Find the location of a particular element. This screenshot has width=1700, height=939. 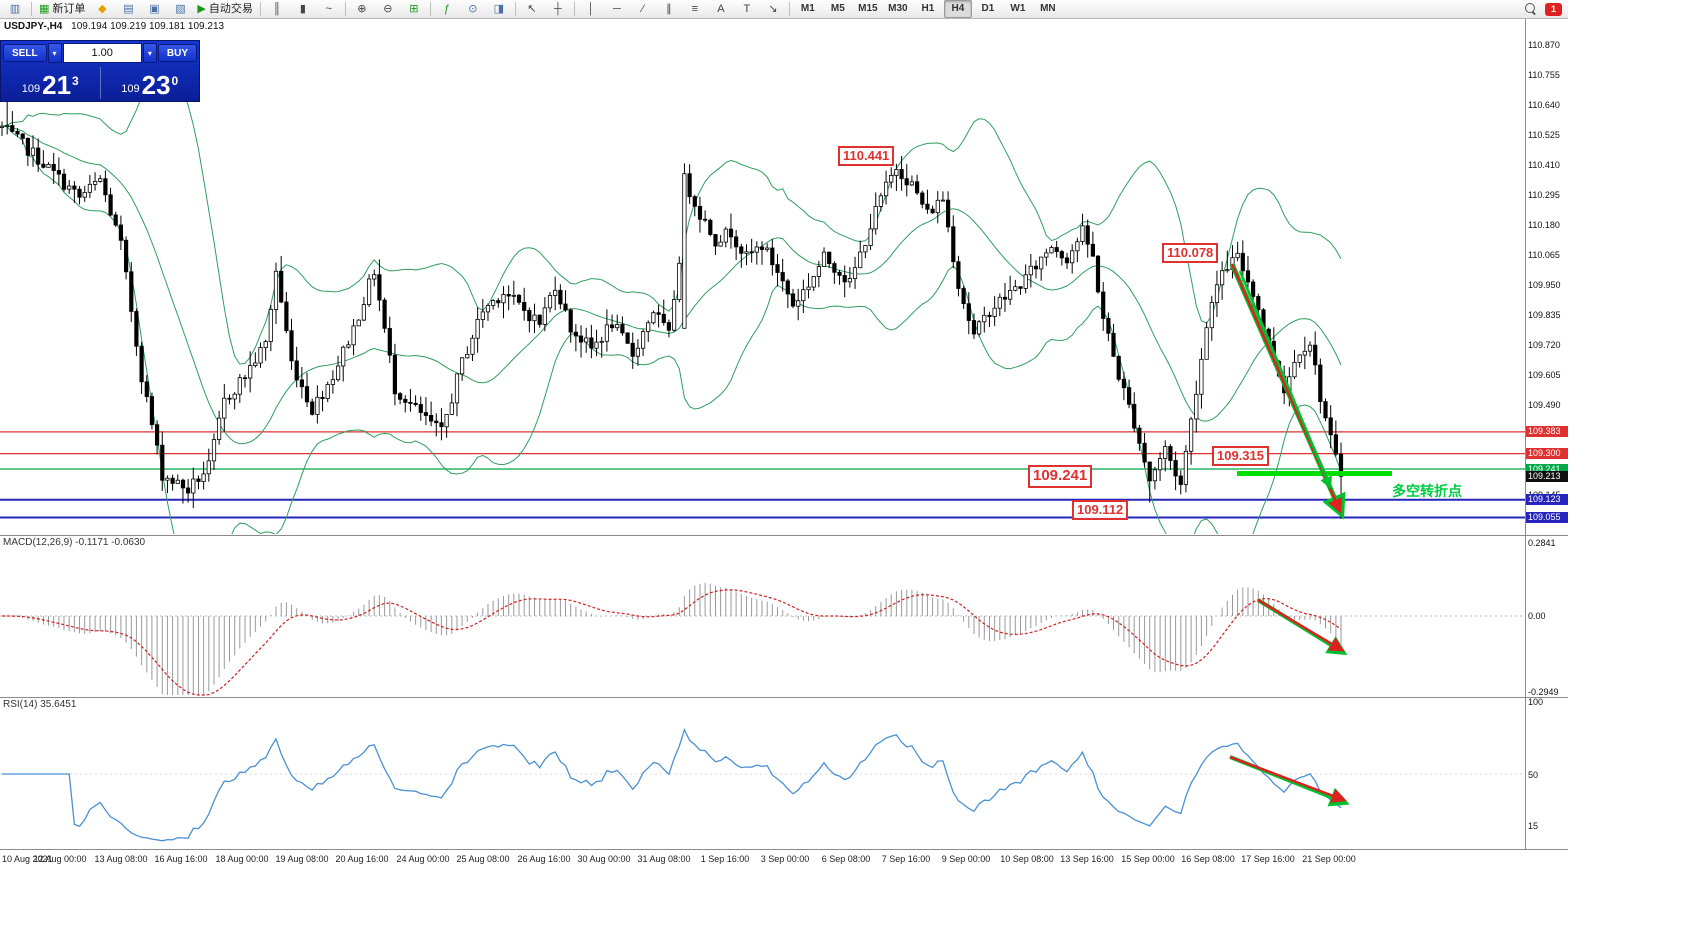

crosshair-icon: ┼ is located at coordinates (557, 9).